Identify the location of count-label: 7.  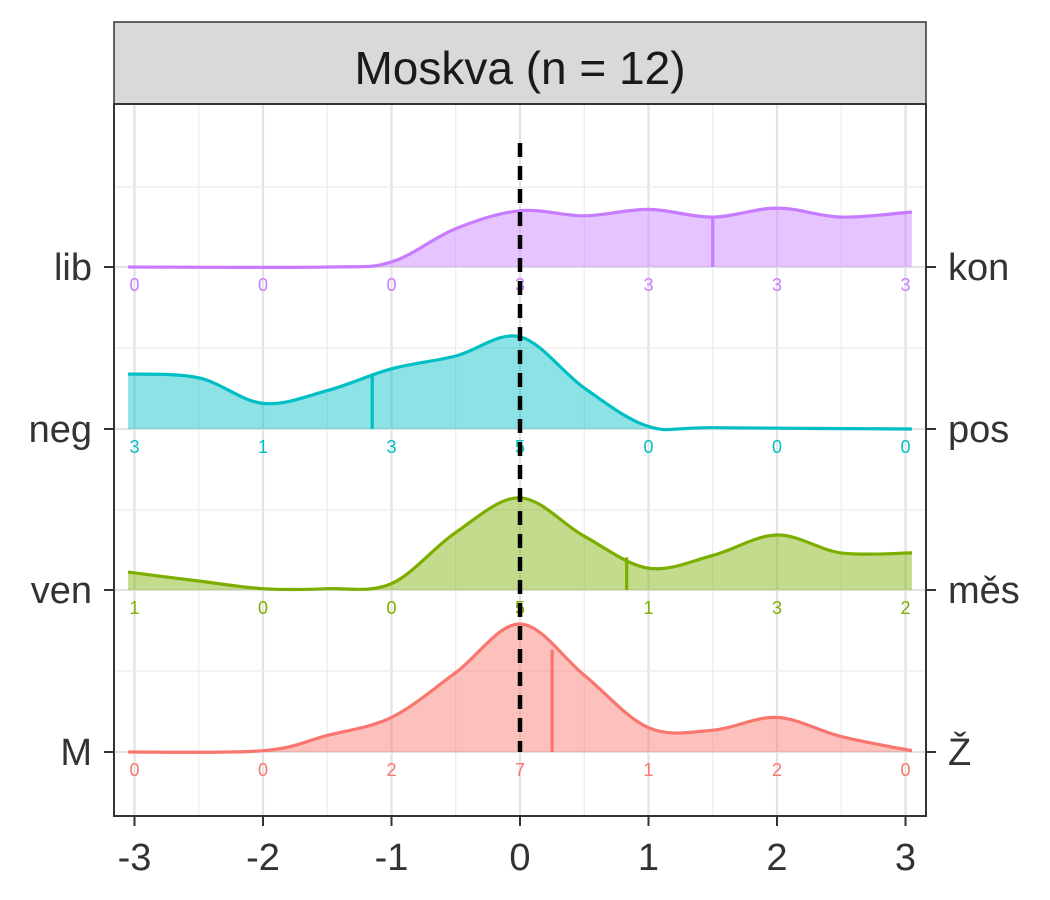
(520, 770).